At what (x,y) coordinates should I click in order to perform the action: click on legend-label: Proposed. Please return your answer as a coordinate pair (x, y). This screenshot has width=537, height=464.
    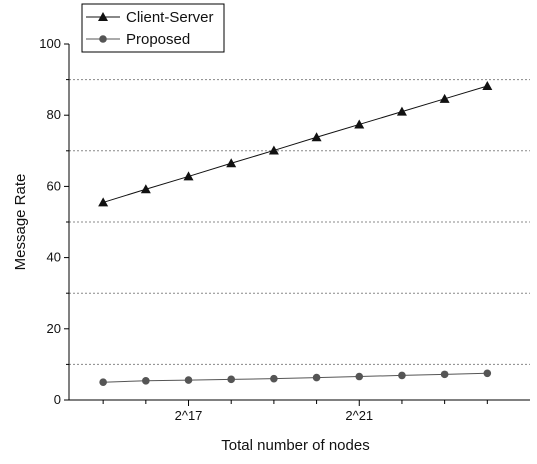
    Looking at the image, I should click on (158, 39).